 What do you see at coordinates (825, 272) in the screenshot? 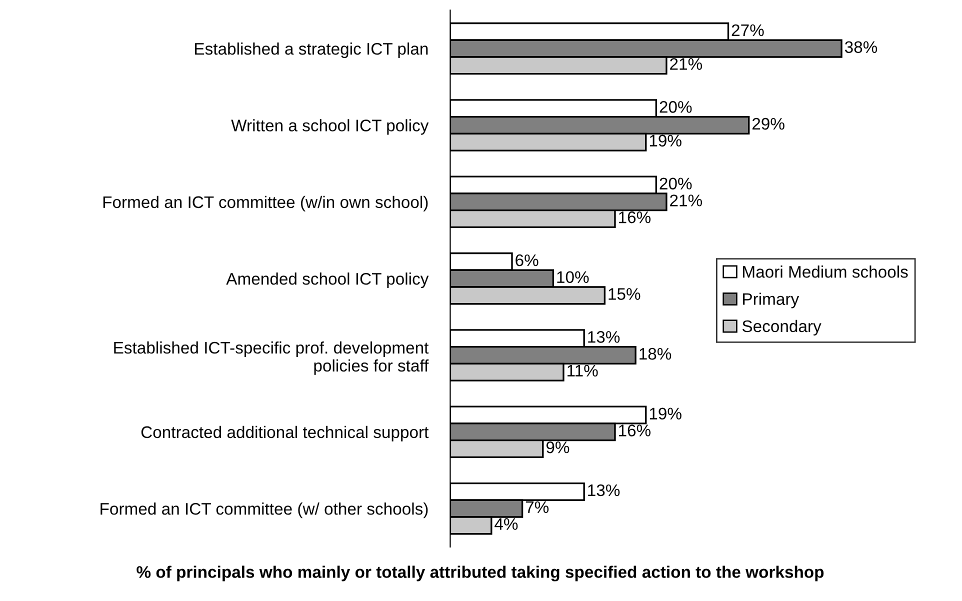
I see `legend-label: Maori Medium schools` at bounding box center [825, 272].